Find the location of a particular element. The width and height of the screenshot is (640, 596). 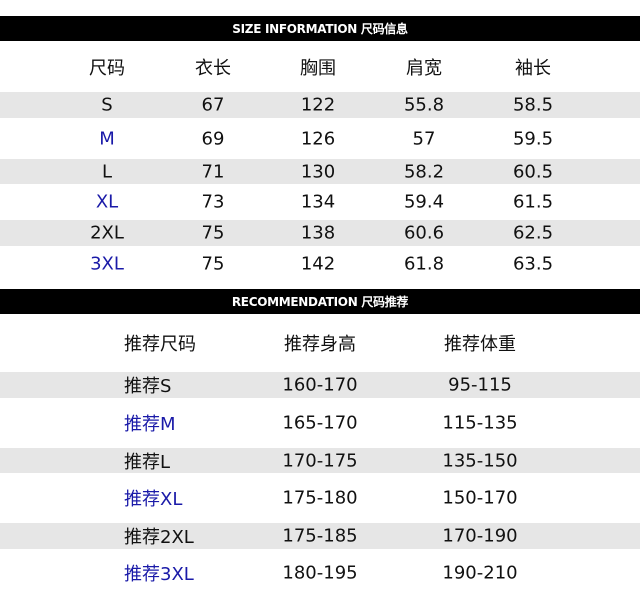

table-cell: 61.8 is located at coordinates (424, 264).